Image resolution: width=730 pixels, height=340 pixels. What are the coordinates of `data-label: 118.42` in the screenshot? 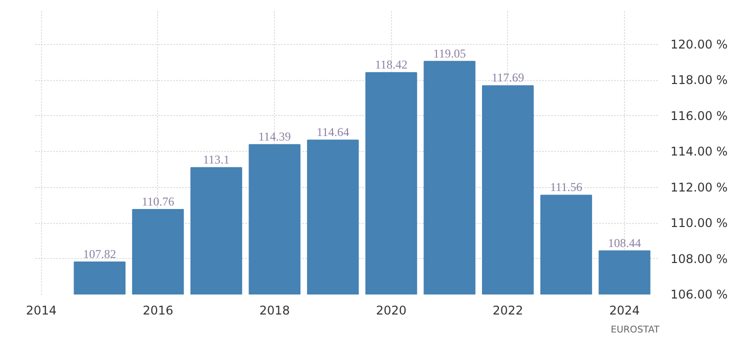 It's located at (391, 65).